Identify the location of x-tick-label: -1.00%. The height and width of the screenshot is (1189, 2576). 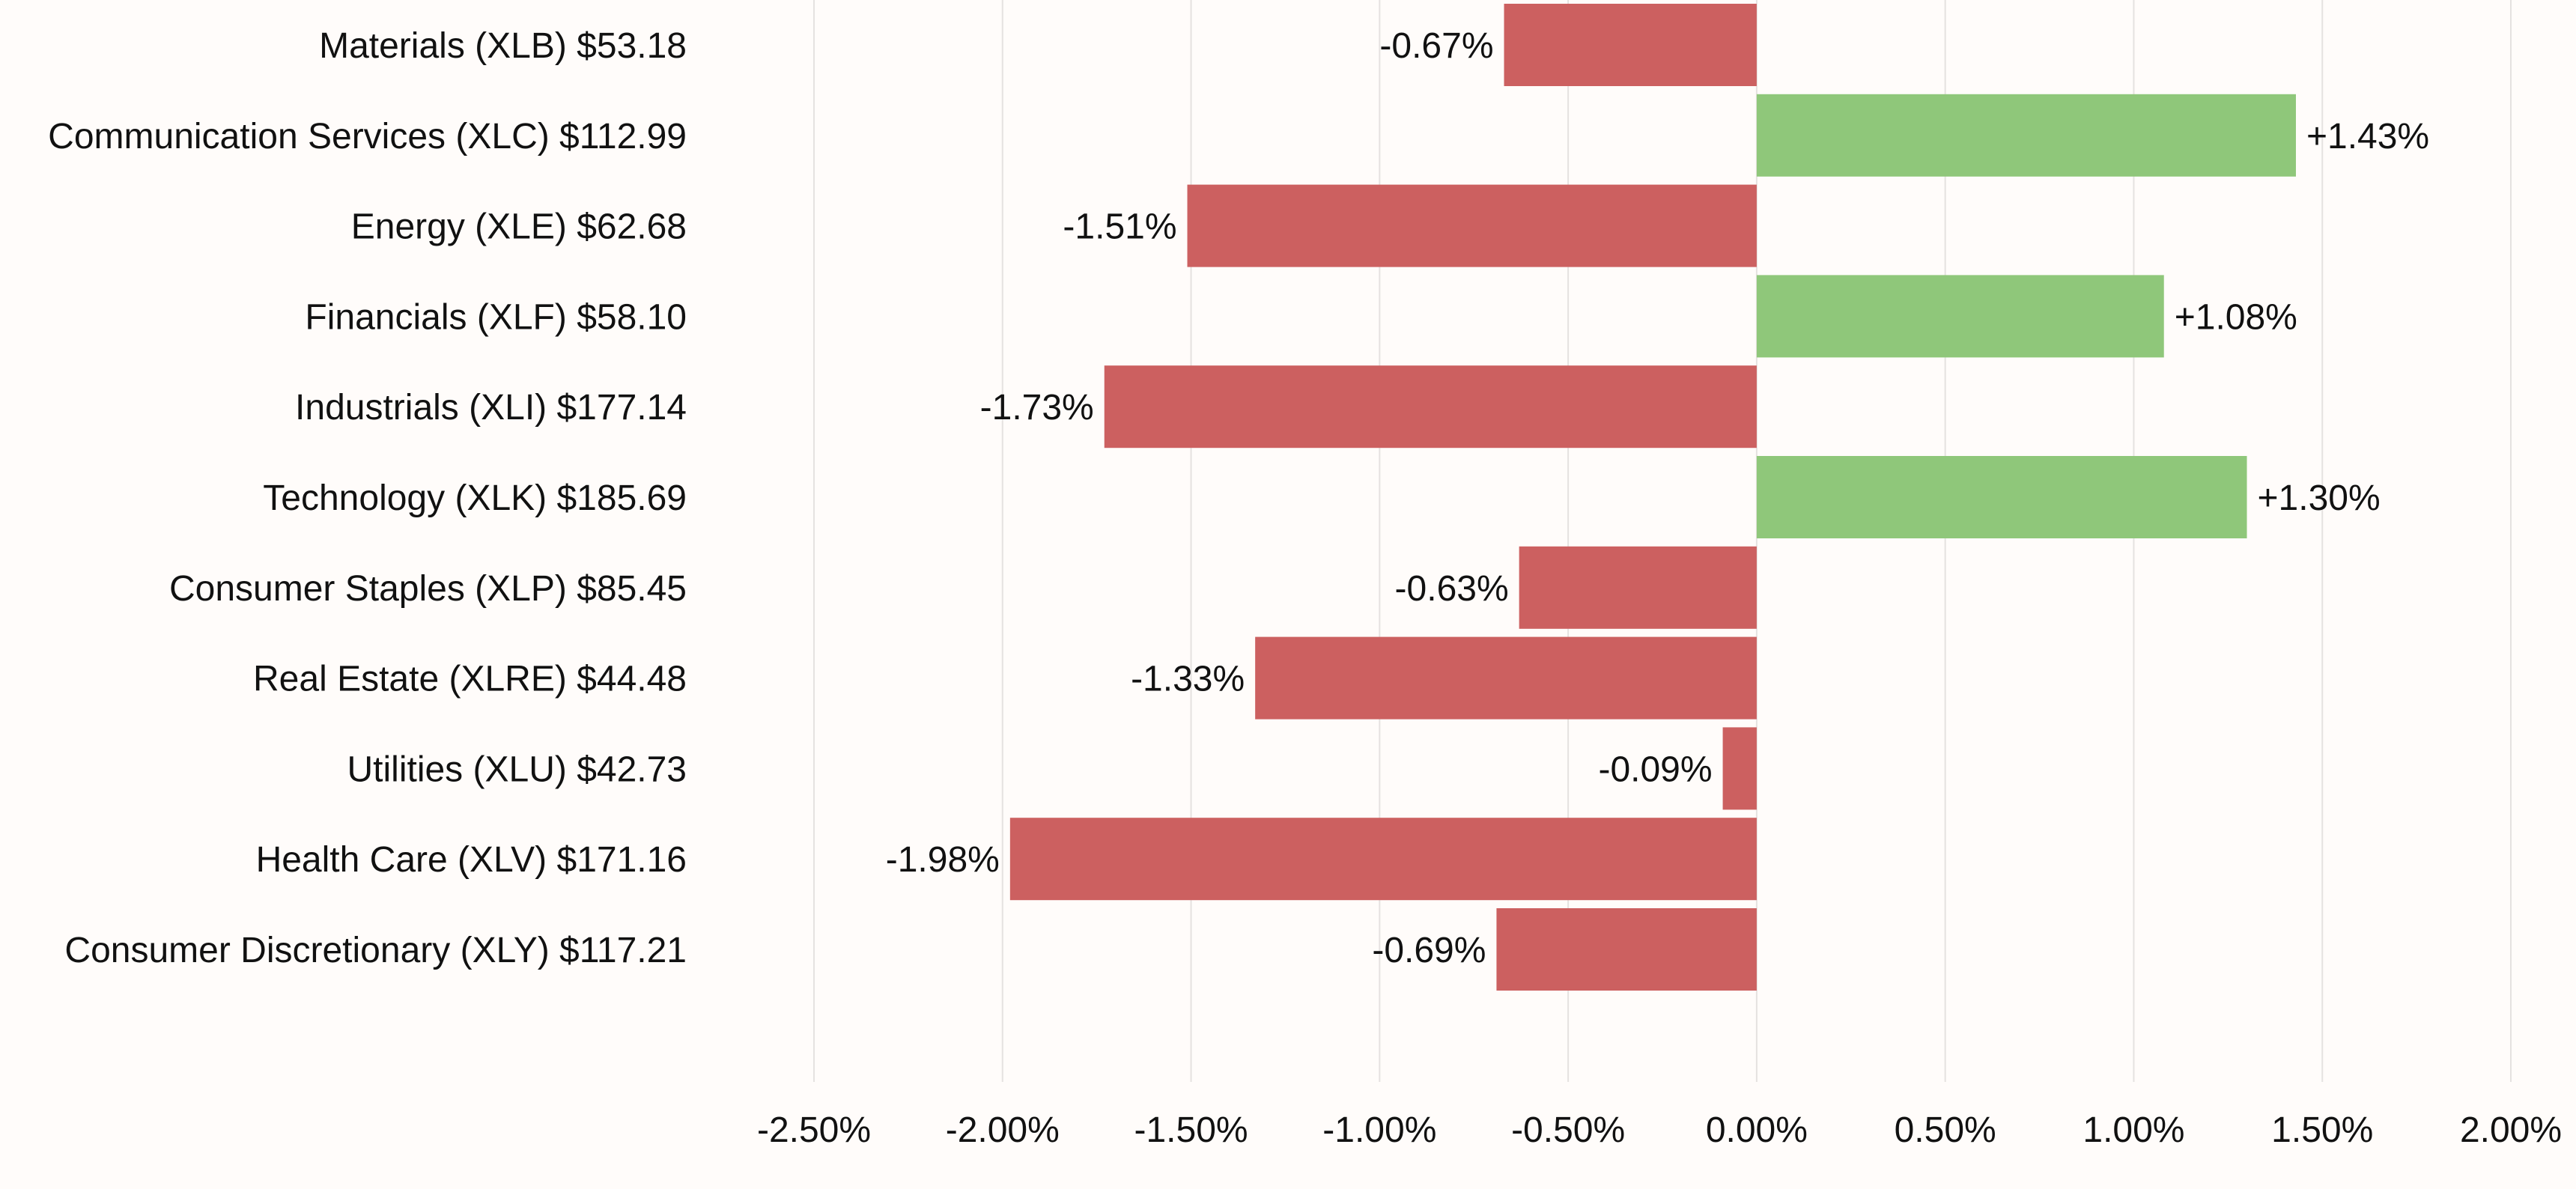
(1379, 1130).